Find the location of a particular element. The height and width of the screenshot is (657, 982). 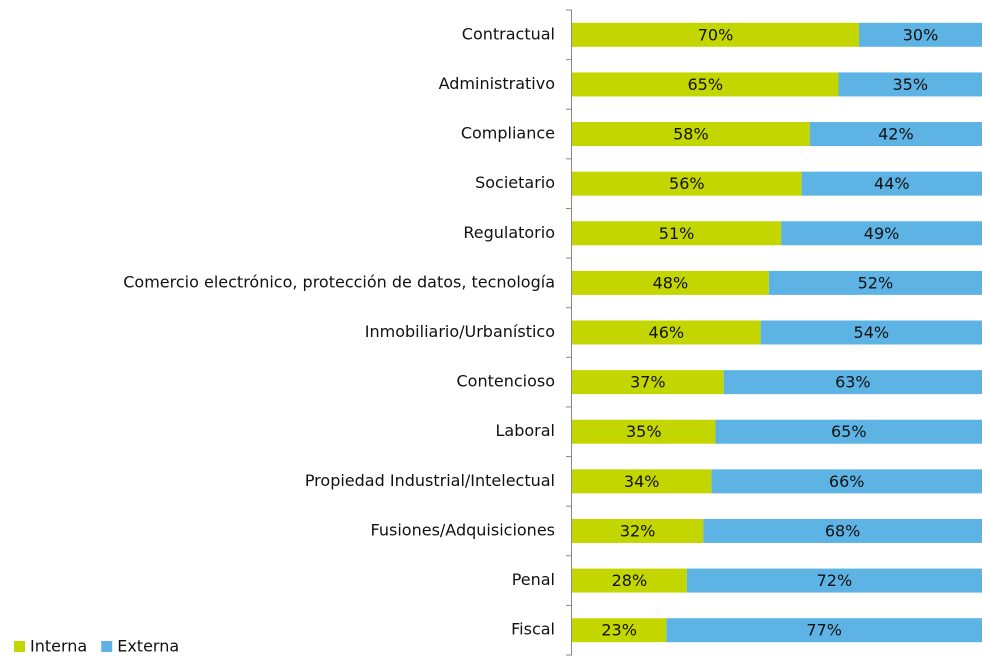

data-label: 72% is located at coordinates (835, 580).